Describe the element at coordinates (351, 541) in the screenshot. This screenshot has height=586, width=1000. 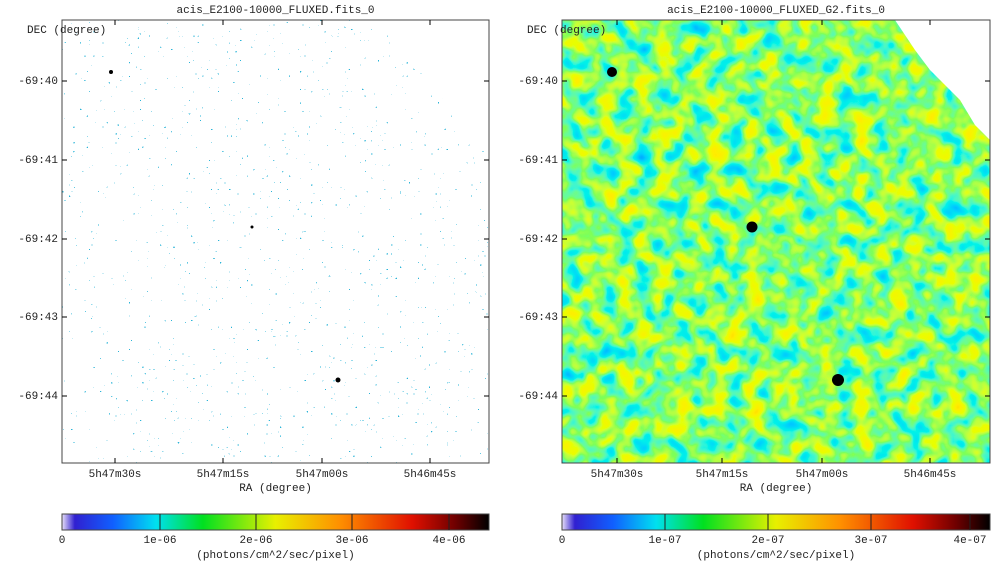
I see `colorbar-tick-label: 3e-06` at that location.